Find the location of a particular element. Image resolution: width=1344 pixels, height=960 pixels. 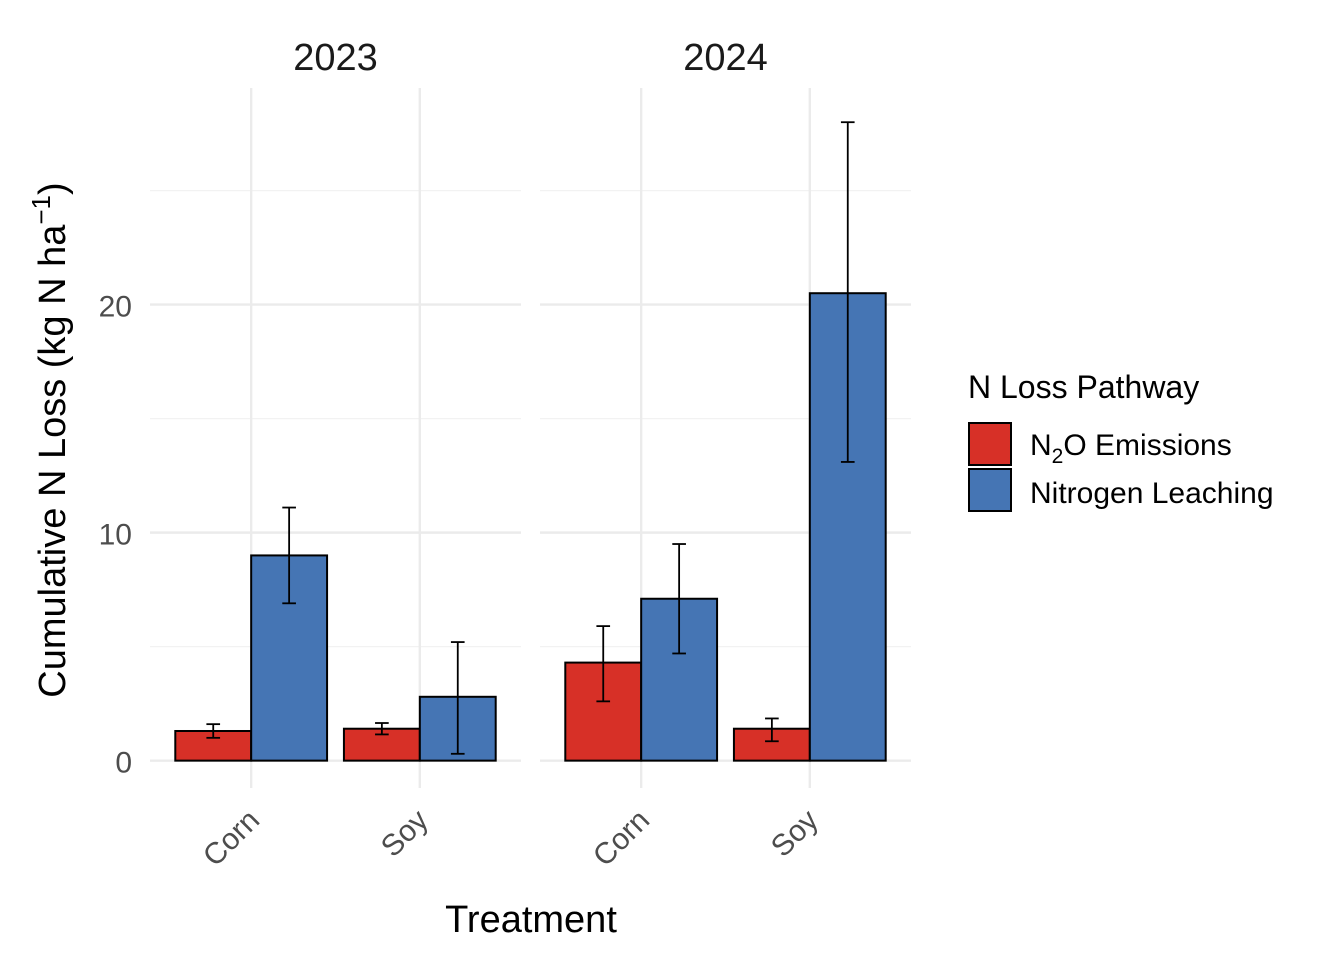

error-bar-2023-corn-nitrogen-leaching is located at coordinates (289, 555).